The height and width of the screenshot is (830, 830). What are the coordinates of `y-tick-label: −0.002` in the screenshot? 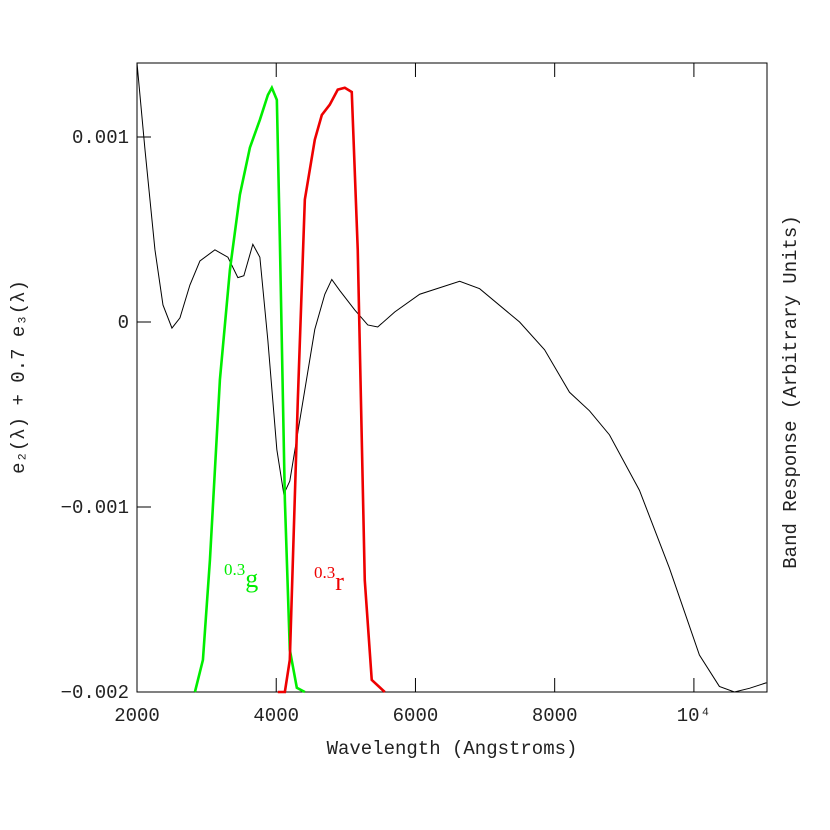 It's located at (95, 693).